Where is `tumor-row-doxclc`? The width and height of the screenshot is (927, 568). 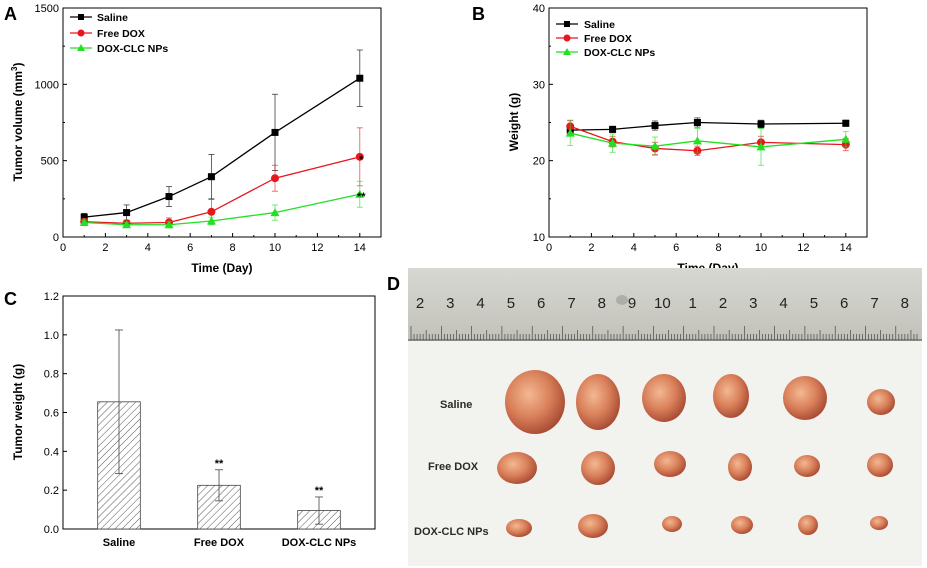 tumor-row-doxclc is located at coordinates (697, 526).